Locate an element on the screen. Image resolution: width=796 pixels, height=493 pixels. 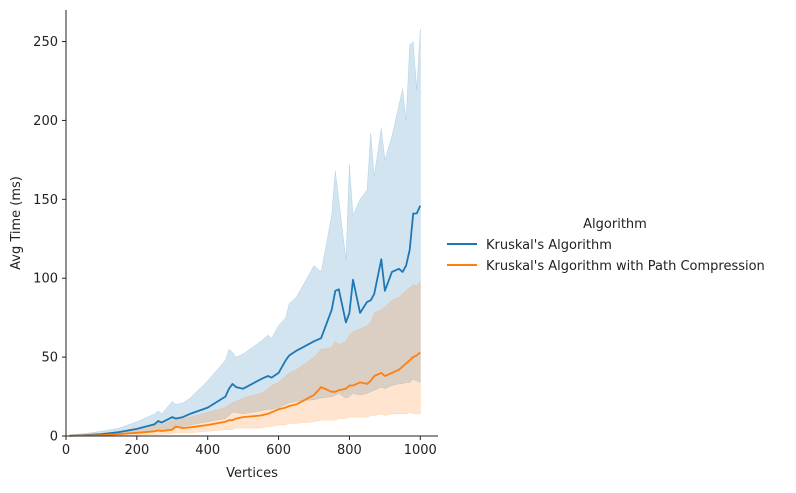
x-tick-label: 800 is located at coordinates (349, 450).